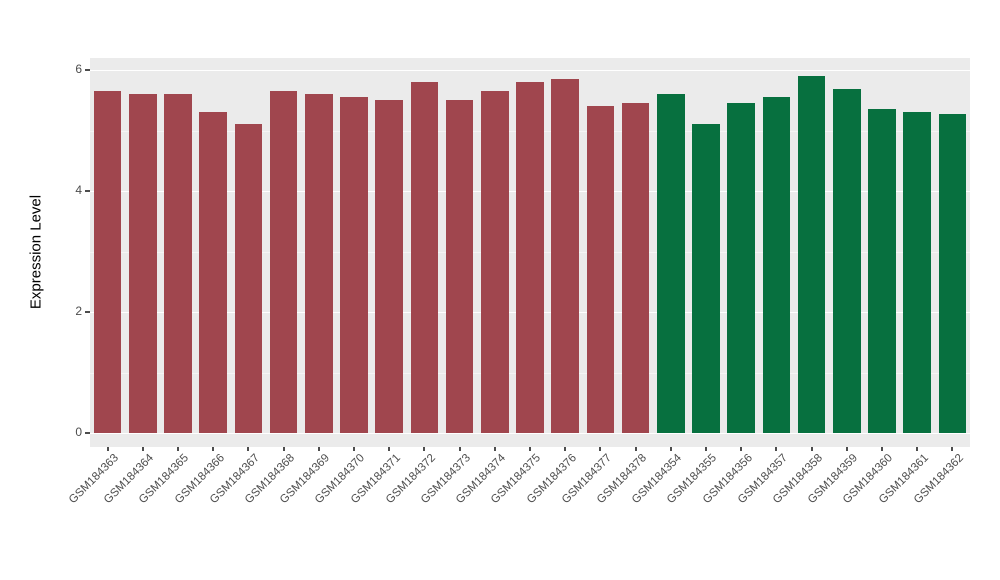 This screenshot has width=1000, height=580. Describe the element at coordinates (340, 479) in the screenshot. I see `x-tick-label: GSM184370` at that location.